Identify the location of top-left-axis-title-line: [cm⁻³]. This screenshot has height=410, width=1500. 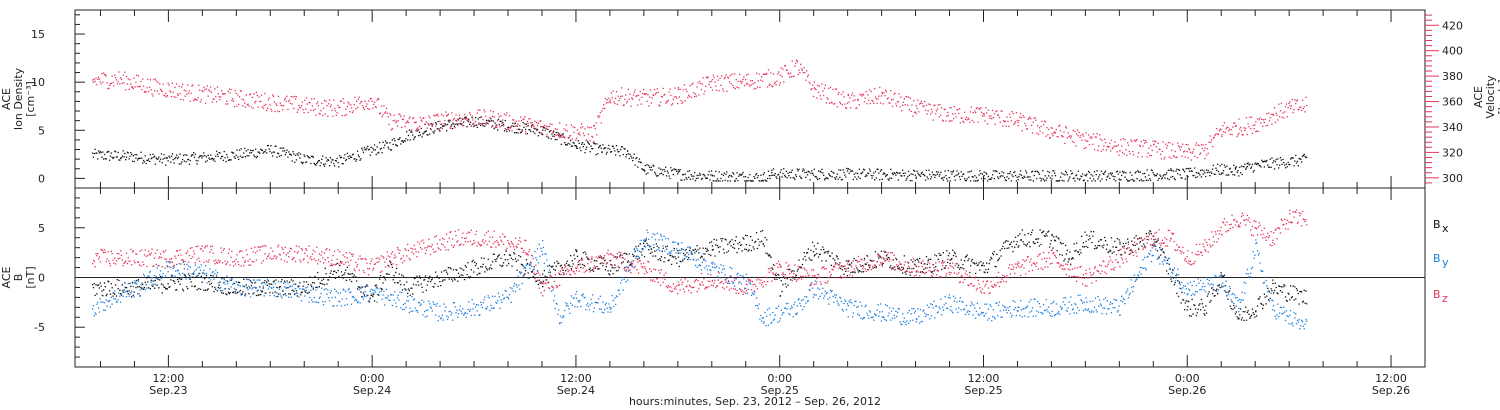
(30, 99).